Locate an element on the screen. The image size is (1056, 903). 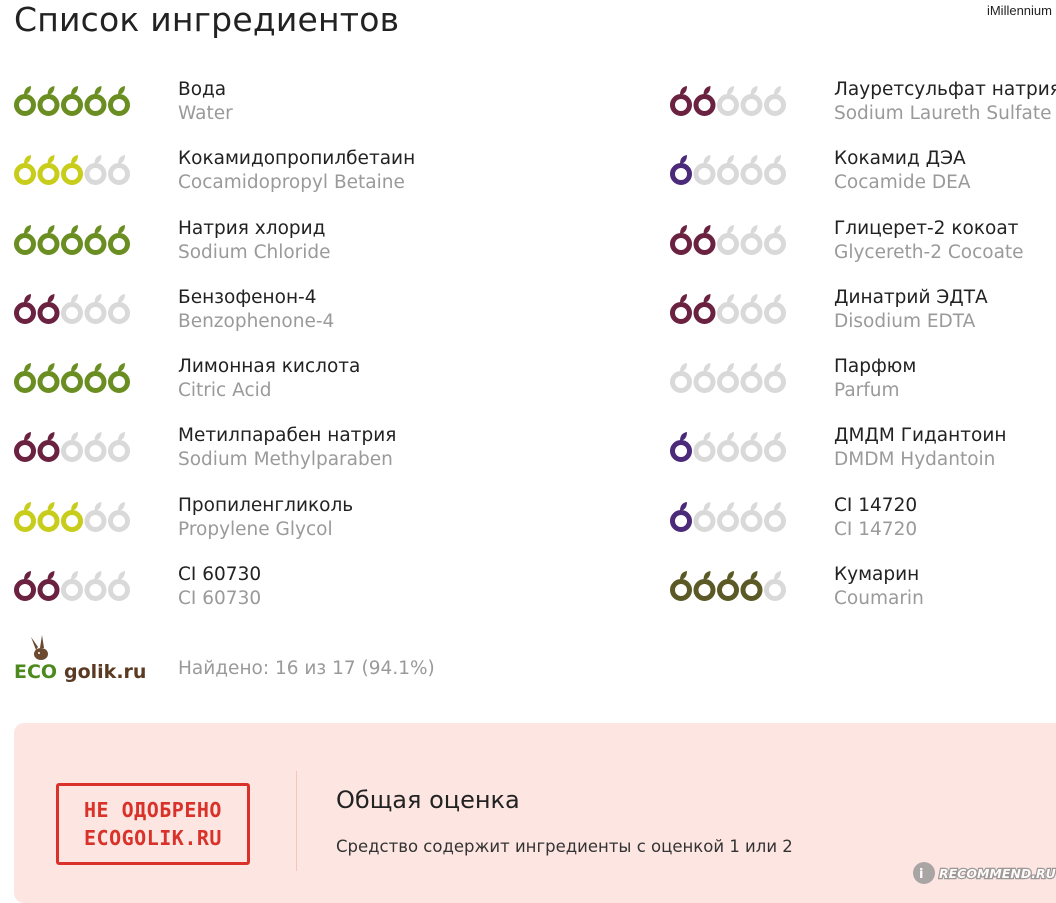
ingredient-name-ru: Натрия хлорид is located at coordinates (252, 228).